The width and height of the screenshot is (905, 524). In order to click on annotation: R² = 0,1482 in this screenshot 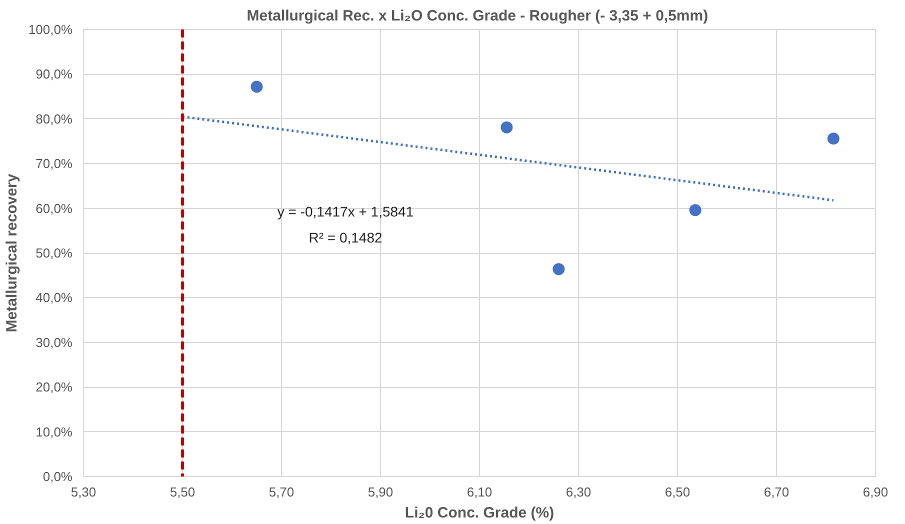, I will do `click(345, 238)`.